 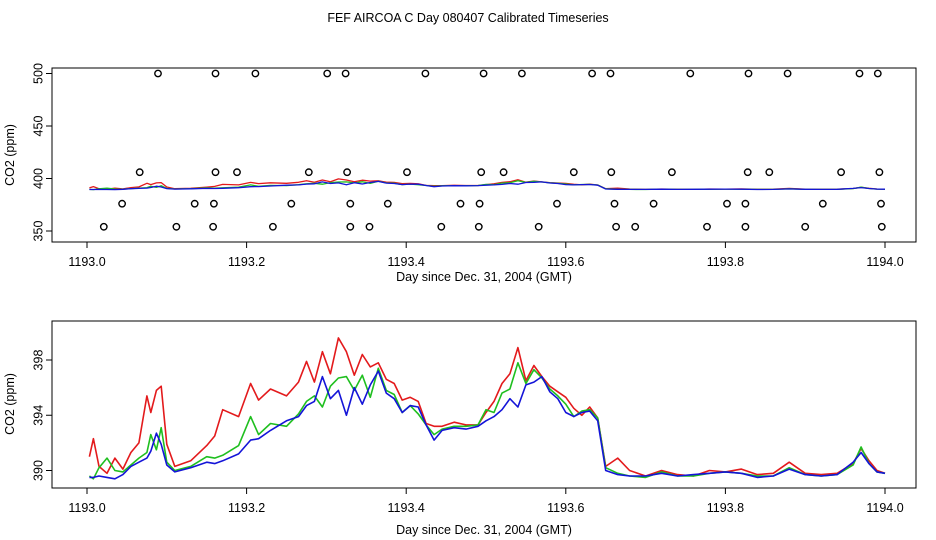 I want to click on bottom-x-tick-label: 1193.8, so click(x=725, y=508).